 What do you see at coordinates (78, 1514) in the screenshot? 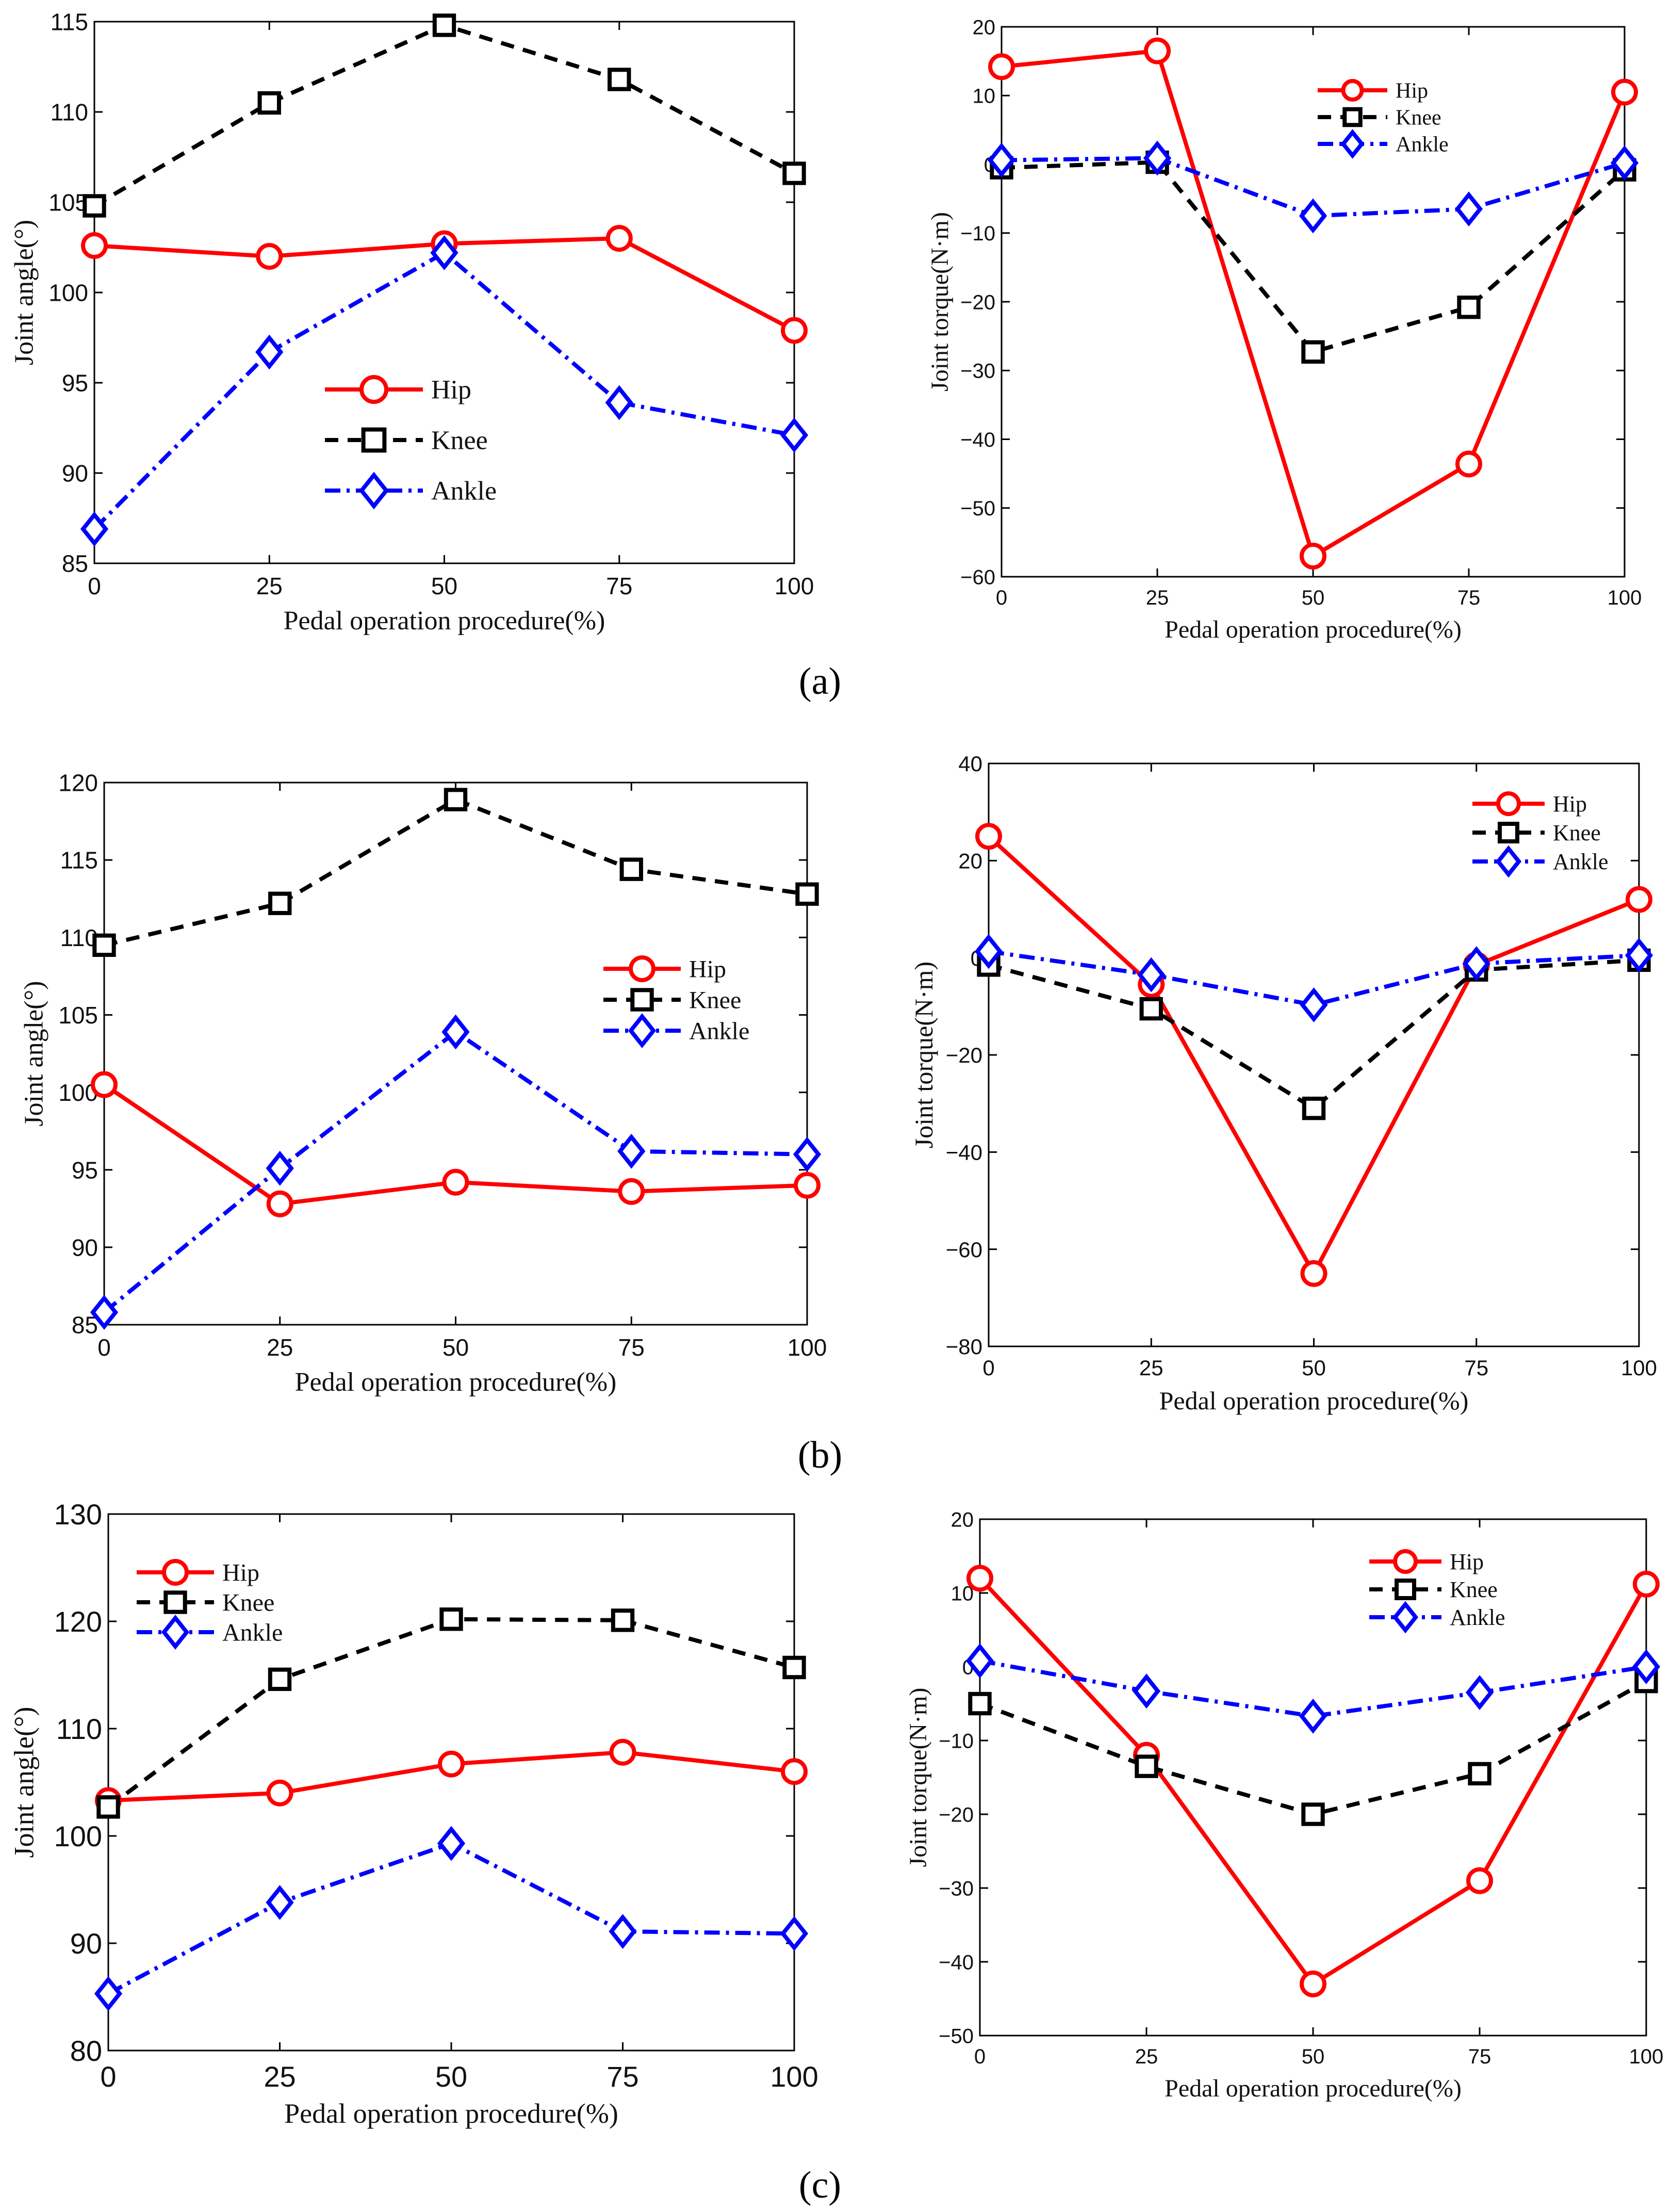
I see `y-tick-label: 130` at bounding box center [78, 1514].